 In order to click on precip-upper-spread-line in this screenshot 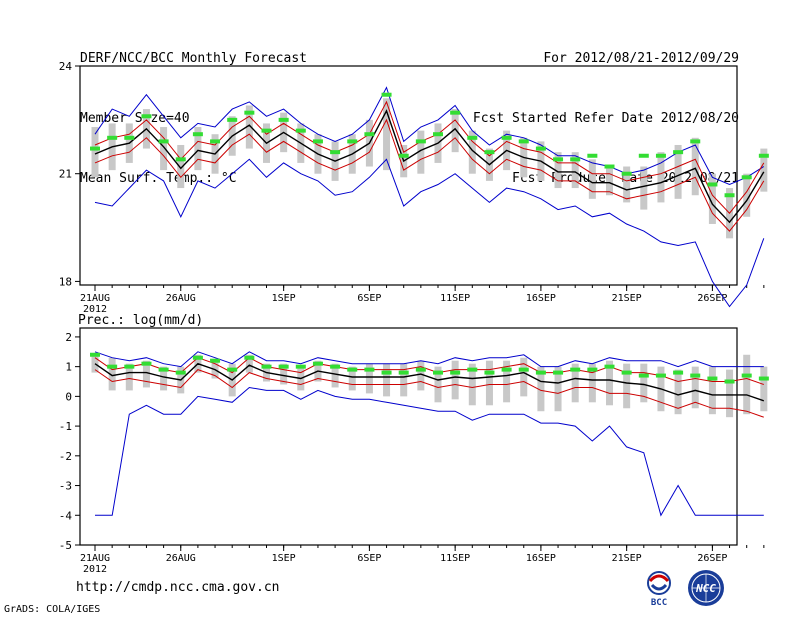, I will do `click(429, 371)`.